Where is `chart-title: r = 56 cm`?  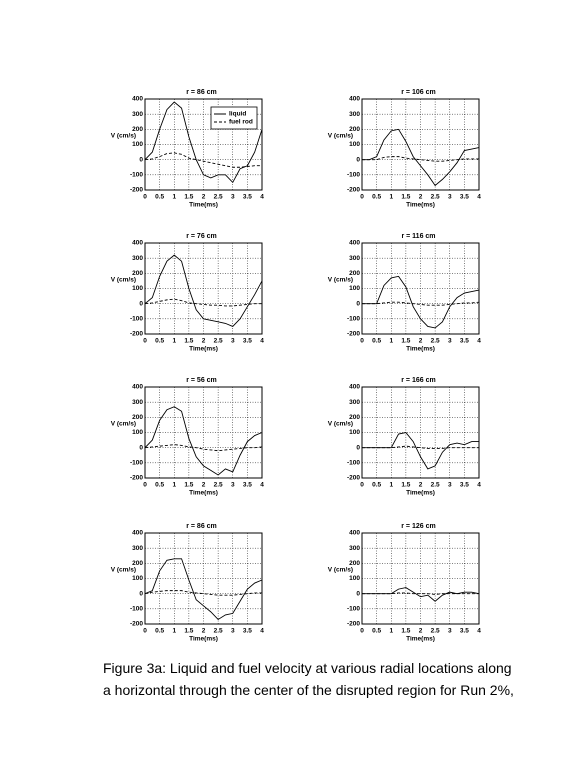 chart-title: r = 56 cm is located at coordinates (201, 380).